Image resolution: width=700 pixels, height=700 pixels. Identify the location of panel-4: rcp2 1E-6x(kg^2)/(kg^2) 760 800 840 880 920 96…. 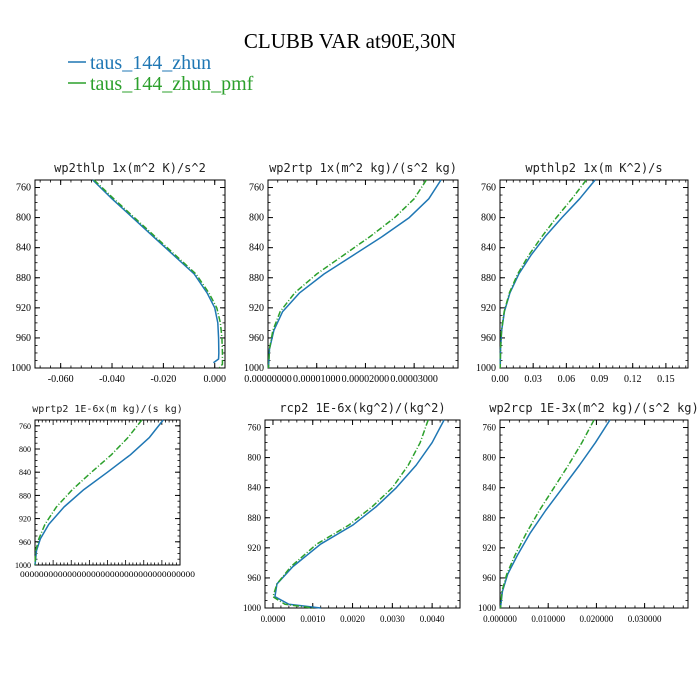
(352, 512).